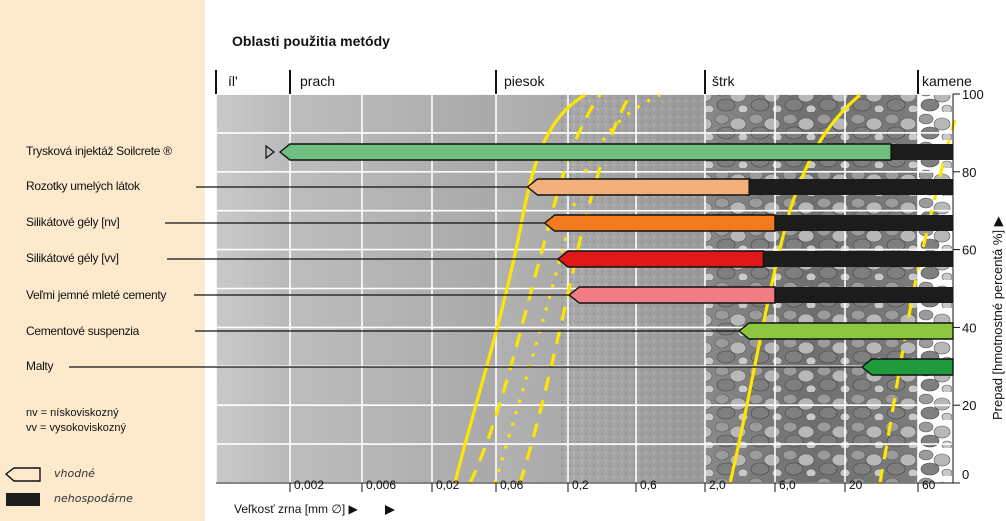  I want to click on band-label-cobbles: kamene, so click(947, 81).